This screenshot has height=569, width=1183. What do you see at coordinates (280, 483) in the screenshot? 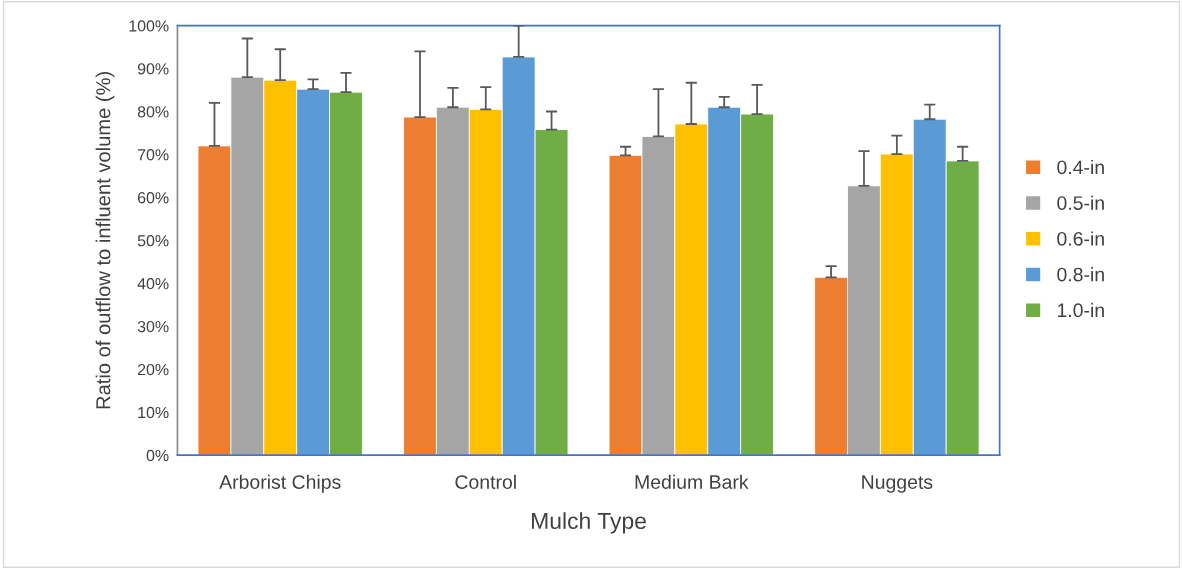
I see `x-tick-label: Arborist Chips` at bounding box center [280, 483].